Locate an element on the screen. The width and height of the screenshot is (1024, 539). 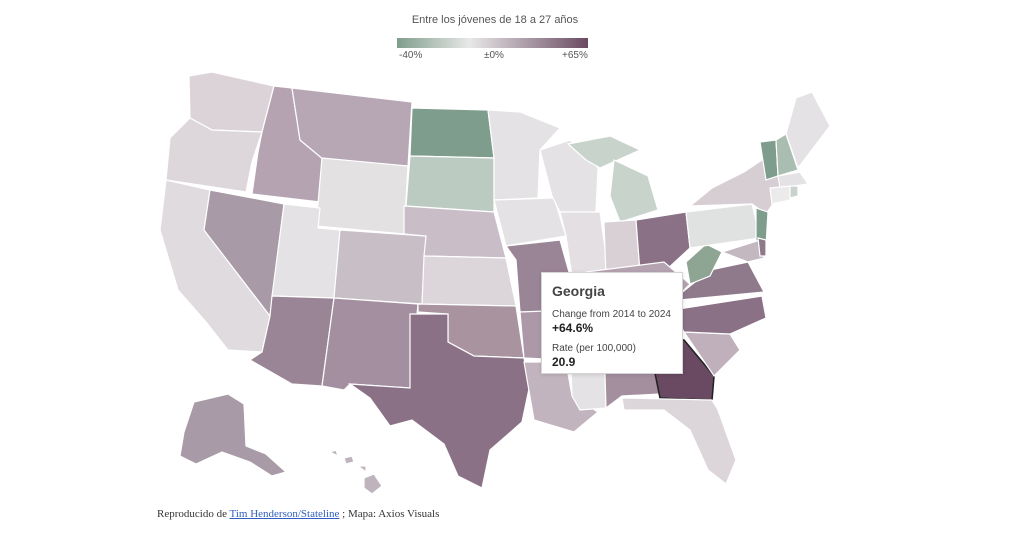
state-massachusetts is located at coordinates (793, 180).